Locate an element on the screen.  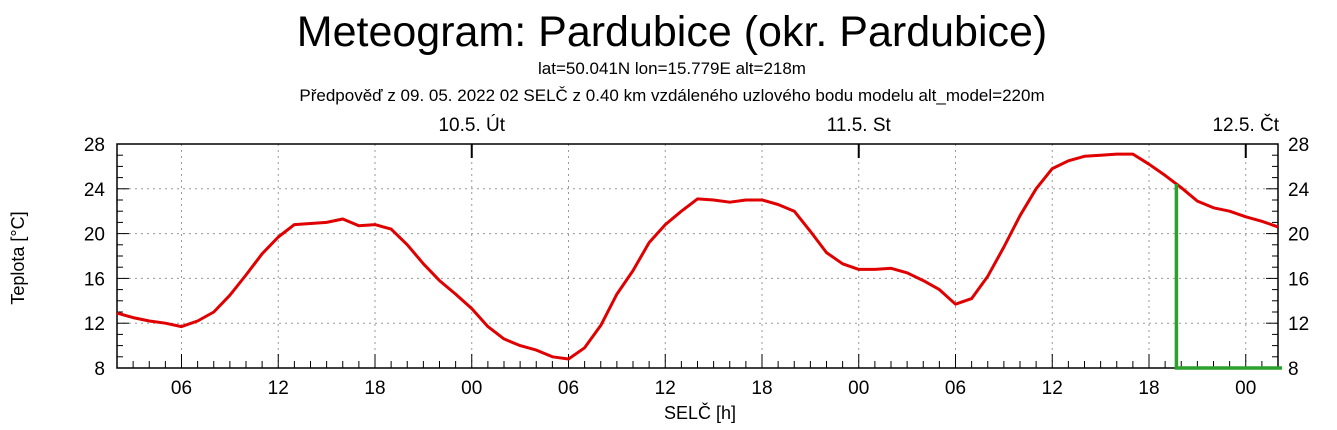
y-tick-label-right: 28 is located at coordinates (1298, 145).